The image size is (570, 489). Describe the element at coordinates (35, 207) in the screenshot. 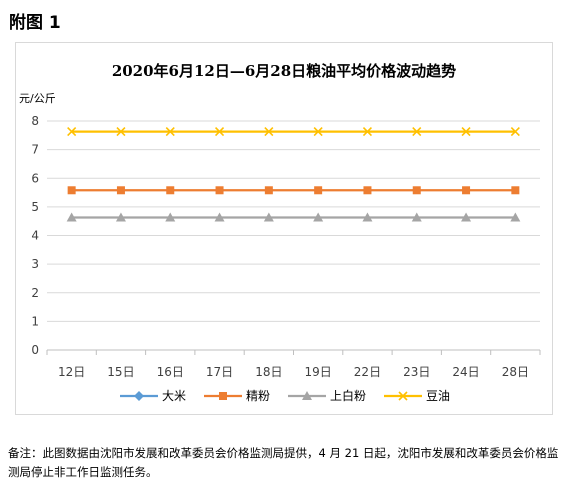

I see `y-tick-label: 5` at that location.